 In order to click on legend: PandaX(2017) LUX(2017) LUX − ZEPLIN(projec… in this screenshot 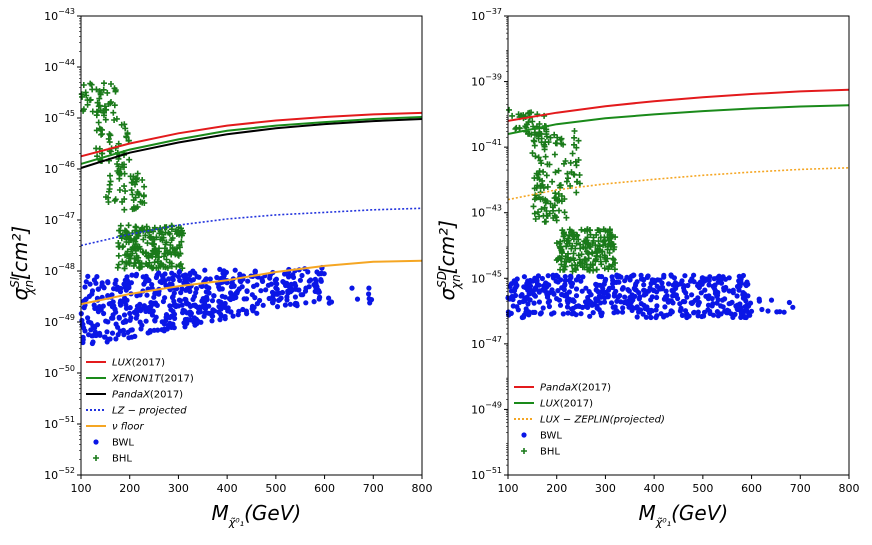, I will do `click(589, 420)`.